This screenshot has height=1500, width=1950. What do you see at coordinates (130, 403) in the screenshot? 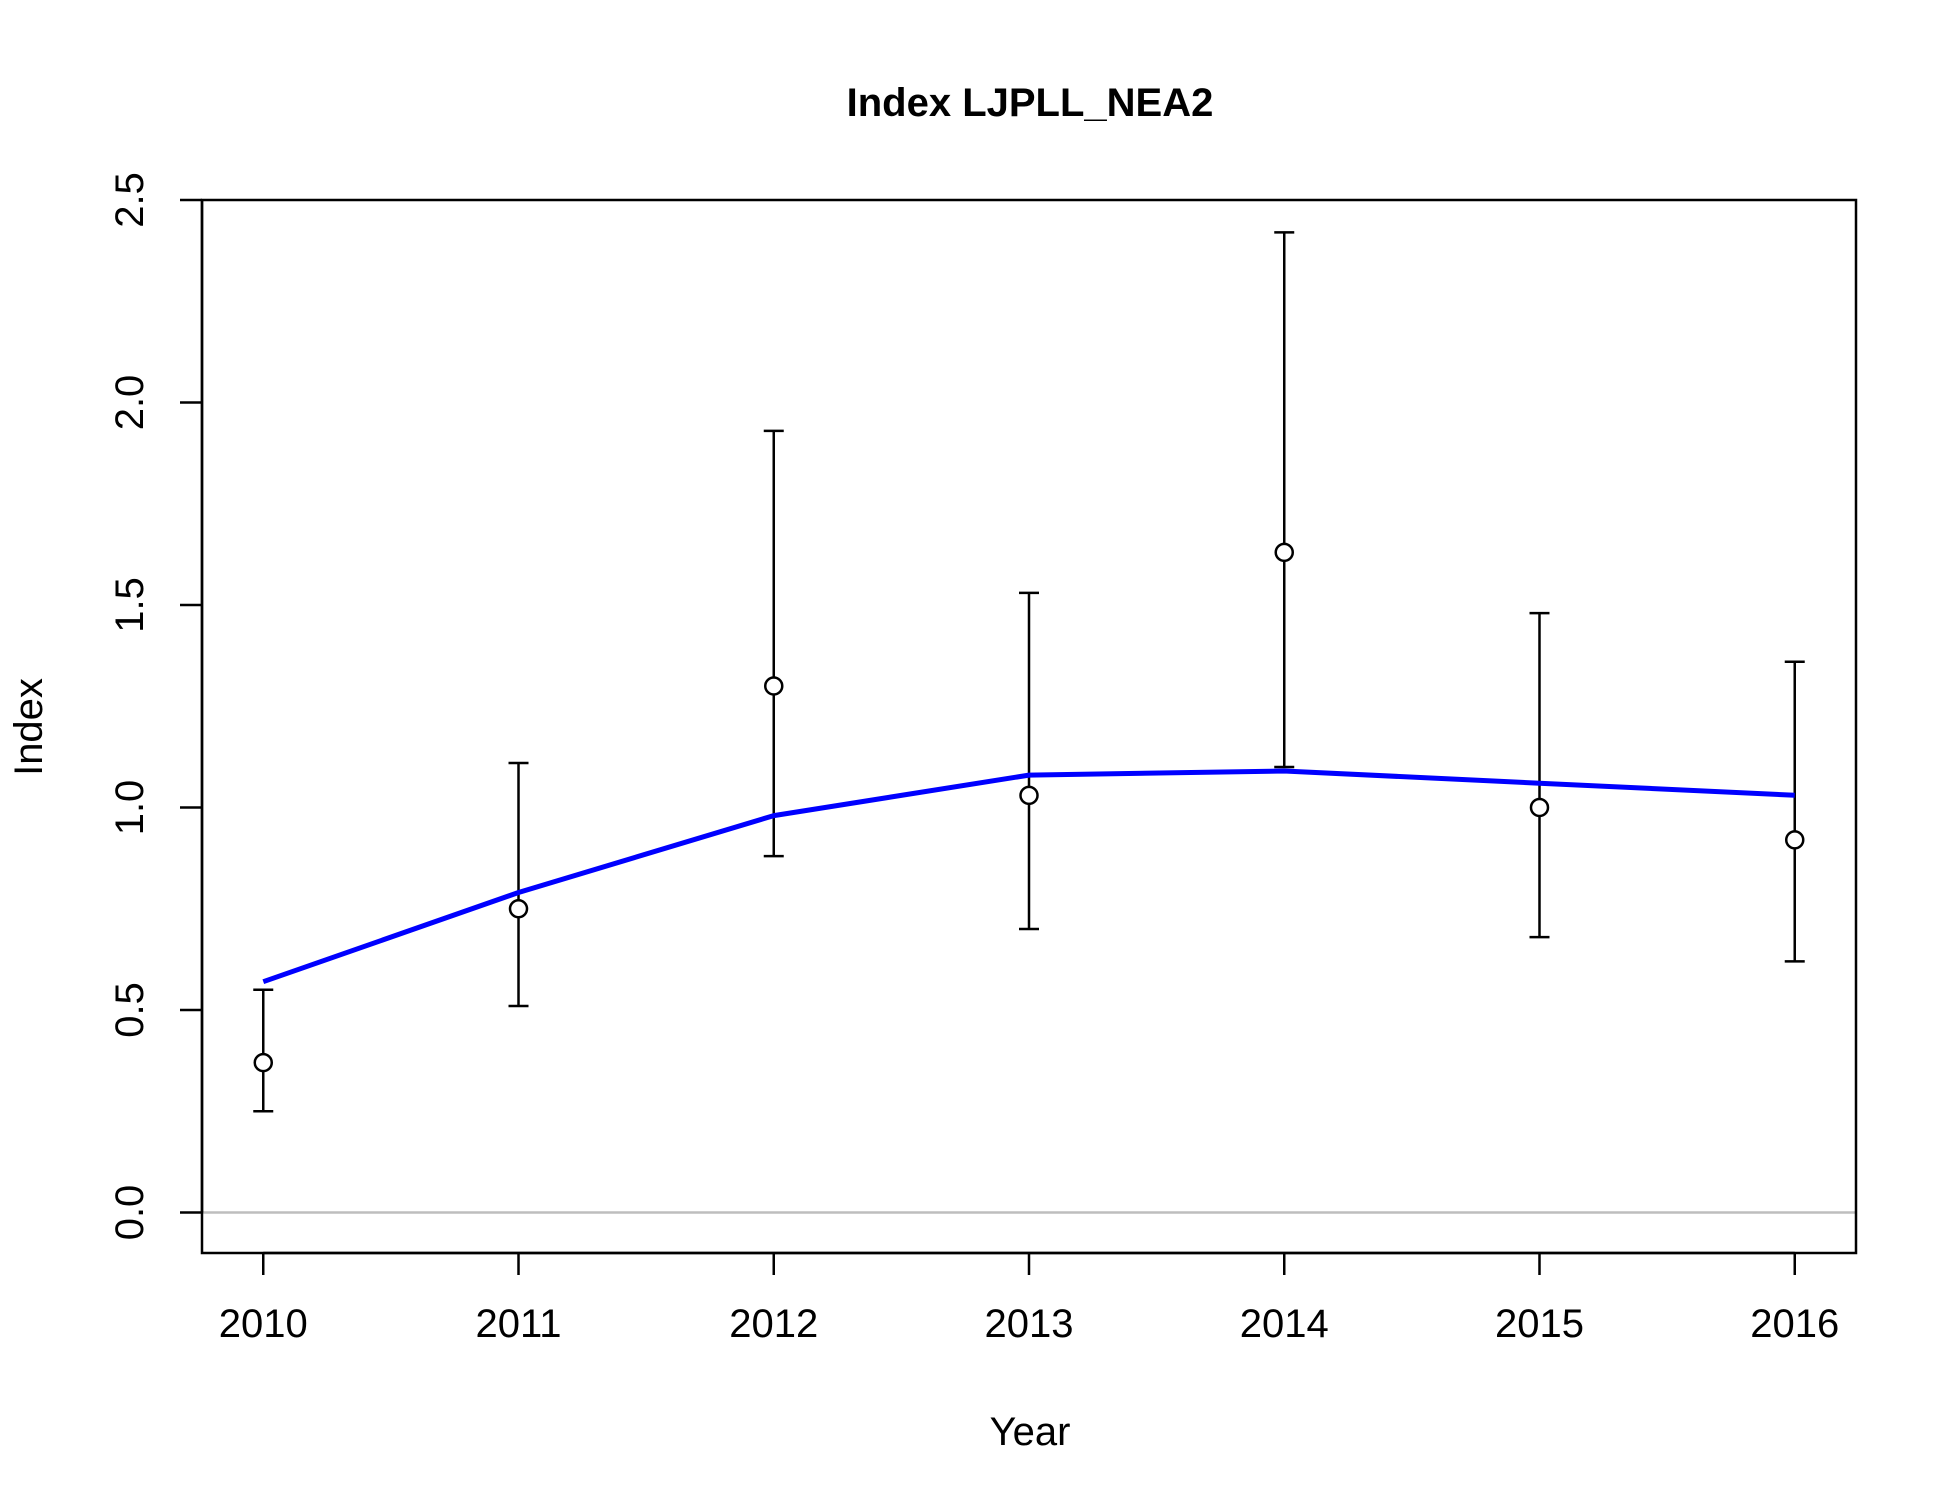
I see `y-tick-label: 2.0` at bounding box center [130, 403].